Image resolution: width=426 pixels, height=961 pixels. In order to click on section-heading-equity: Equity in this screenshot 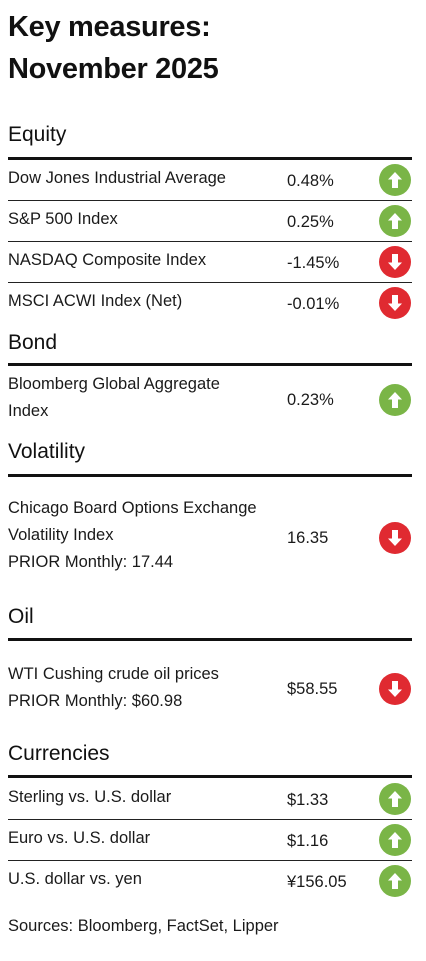, I will do `click(37, 134)`.